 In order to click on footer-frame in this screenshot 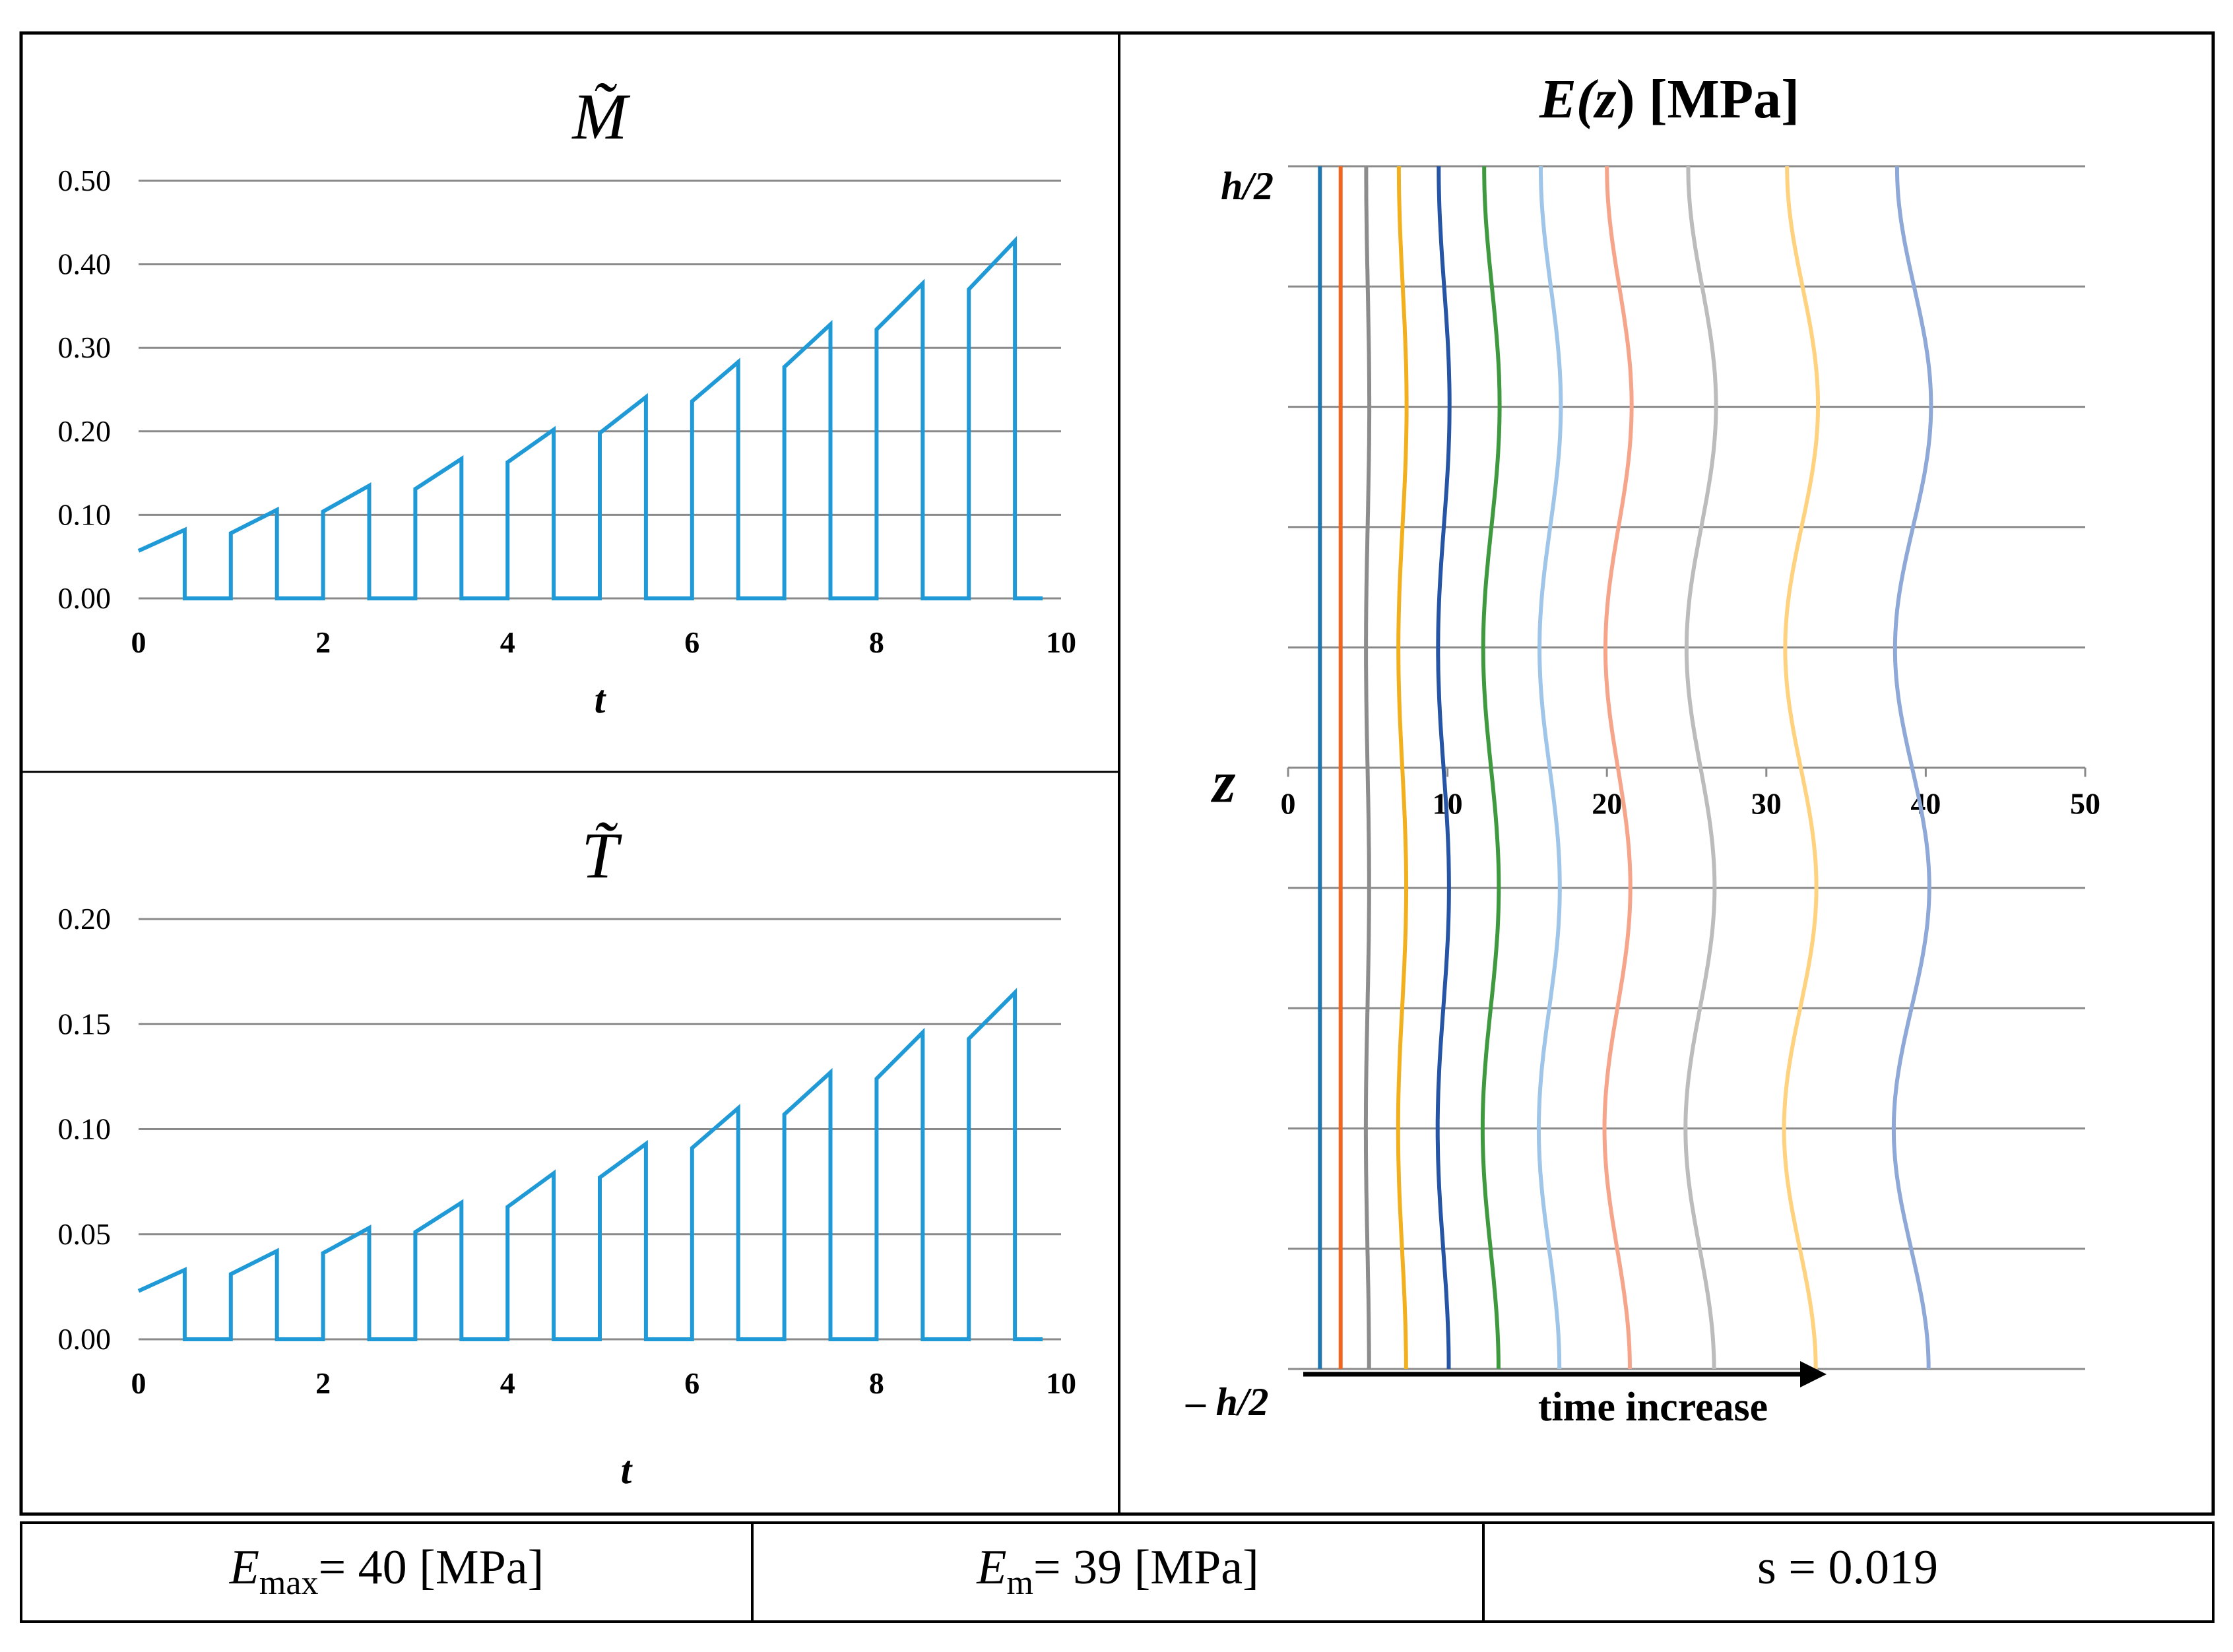, I will do `click(1117, 1572)`.